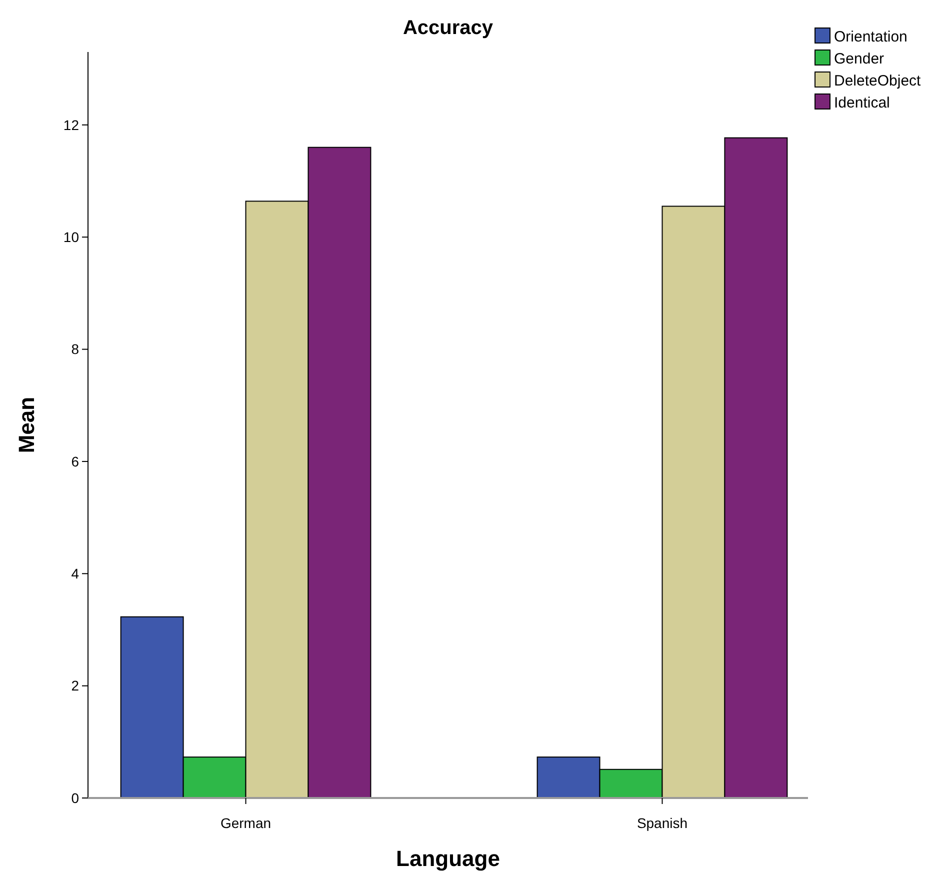 This screenshot has width=948, height=882. Describe the element at coordinates (75, 349) in the screenshot. I see `y-tick-label: 8` at that location.